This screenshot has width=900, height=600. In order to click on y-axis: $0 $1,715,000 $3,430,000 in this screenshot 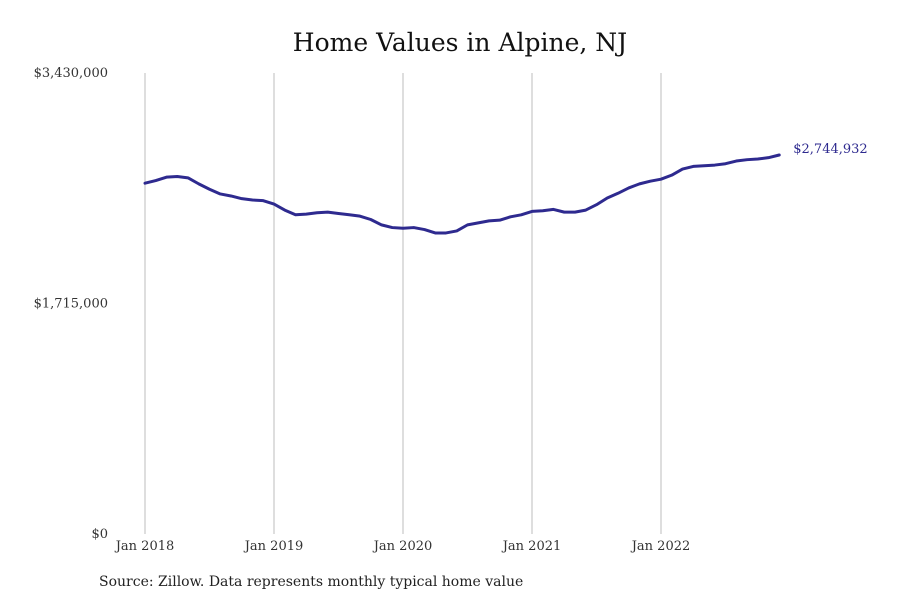, I will do `click(71, 304)`.